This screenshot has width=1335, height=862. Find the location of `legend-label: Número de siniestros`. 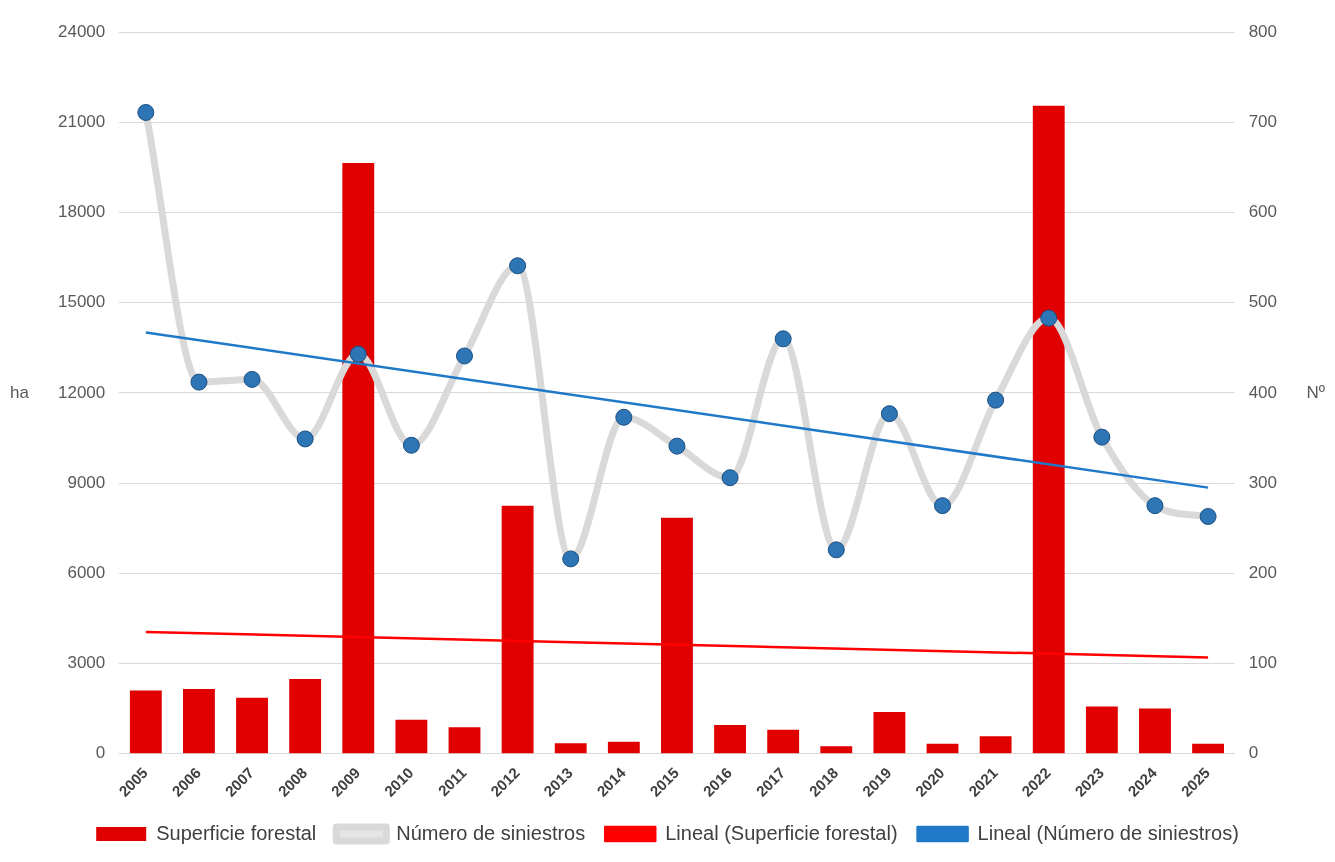

legend-label: Número de siniestros is located at coordinates (491, 832).